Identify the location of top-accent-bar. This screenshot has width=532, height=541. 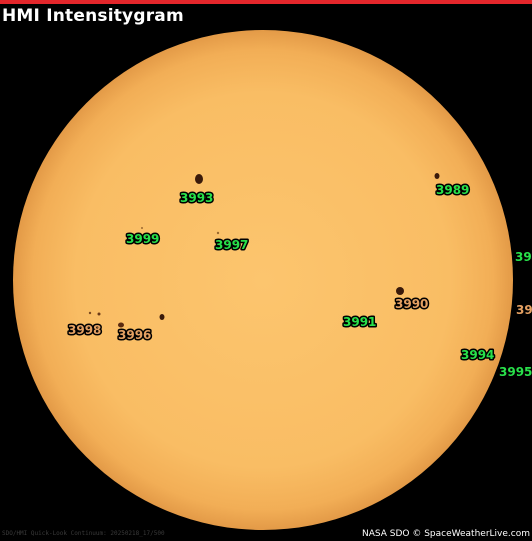
(266, 2).